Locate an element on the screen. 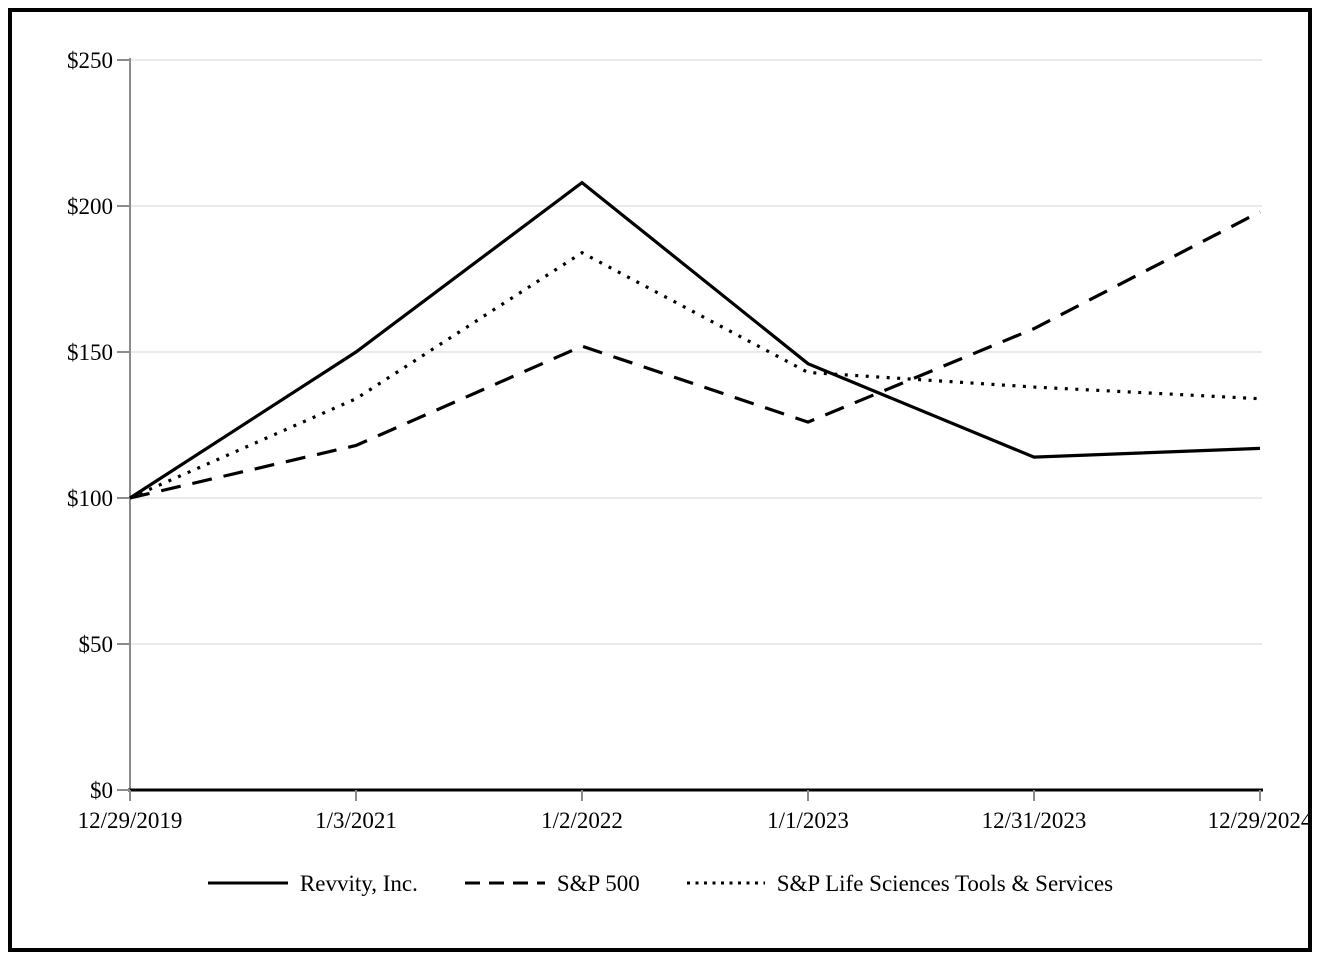 The height and width of the screenshot is (960, 1320). legend-label-sp-life-sciences: S&P Life Sciences Tools & Services is located at coordinates (945, 883).